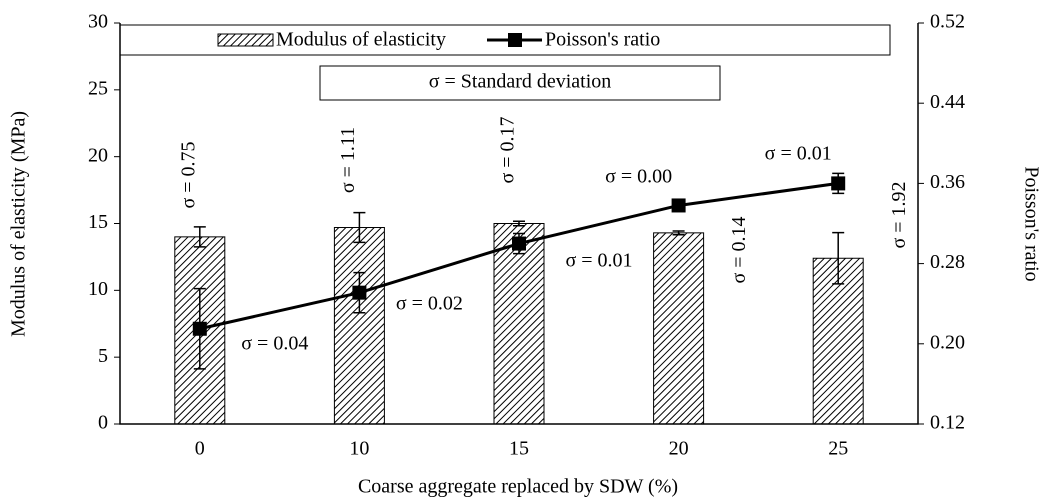 This screenshot has height=502, width=1047. I want to click on error-label: σ = 0.02, so click(429, 304).